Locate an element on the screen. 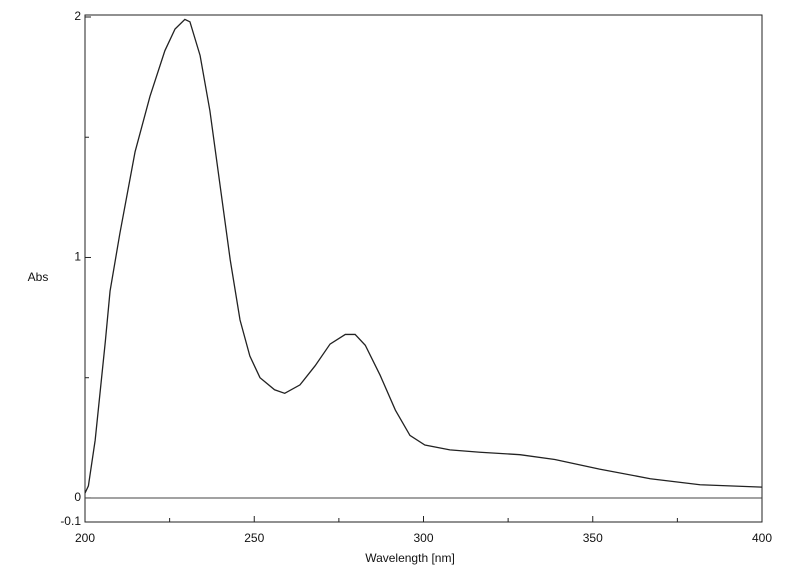 The image size is (800, 573). y-tick-label: 0 is located at coordinates (77, 497).